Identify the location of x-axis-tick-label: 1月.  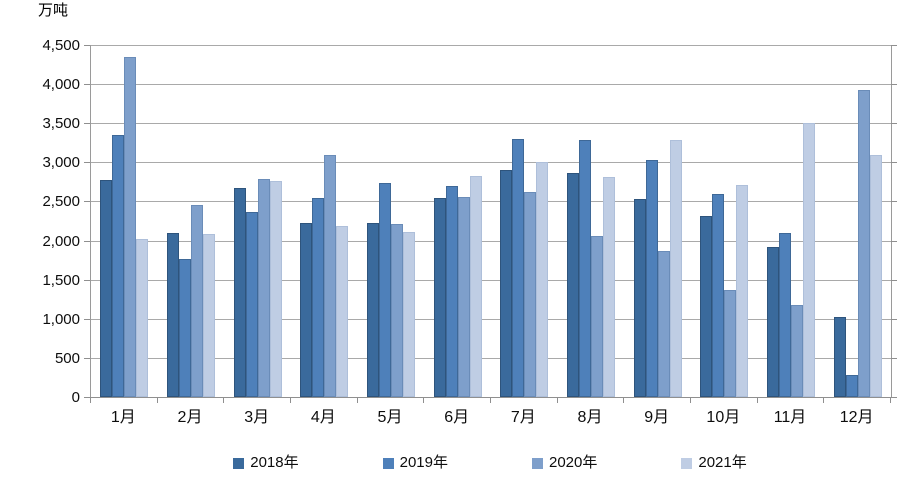
(123, 417).